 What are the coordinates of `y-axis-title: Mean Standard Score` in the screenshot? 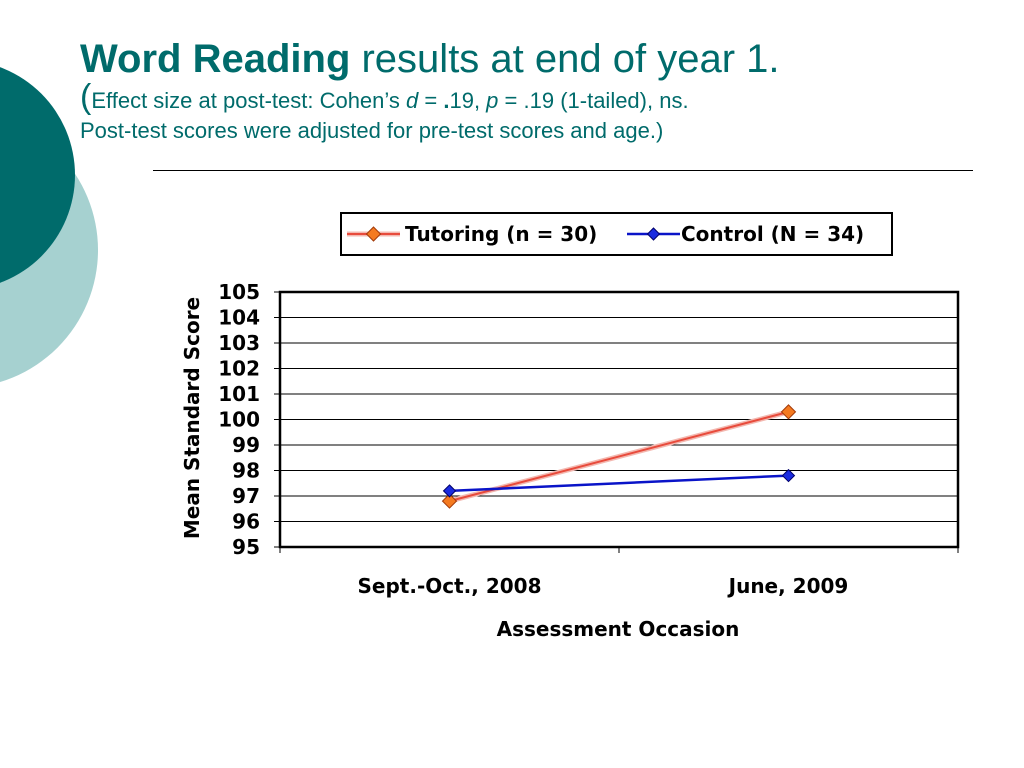 It's located at (192, 418).